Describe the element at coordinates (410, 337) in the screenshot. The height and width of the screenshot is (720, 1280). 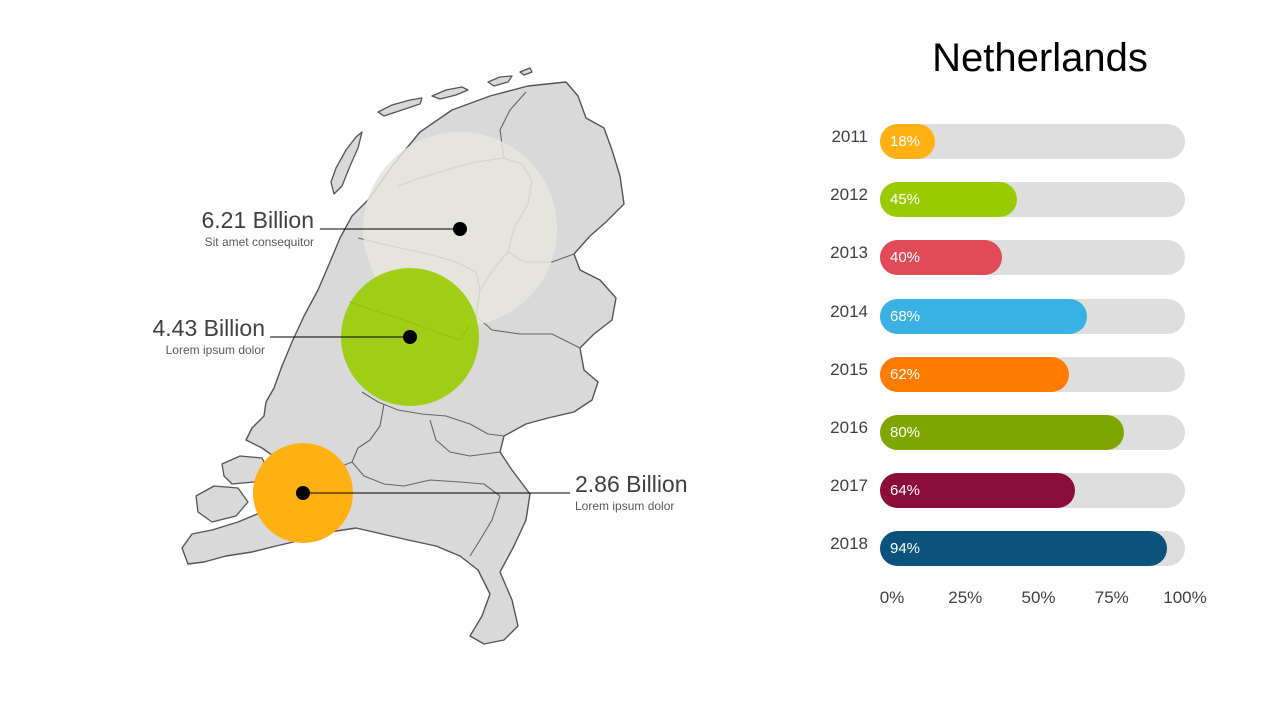
I see `marker-dot-central` at that location.